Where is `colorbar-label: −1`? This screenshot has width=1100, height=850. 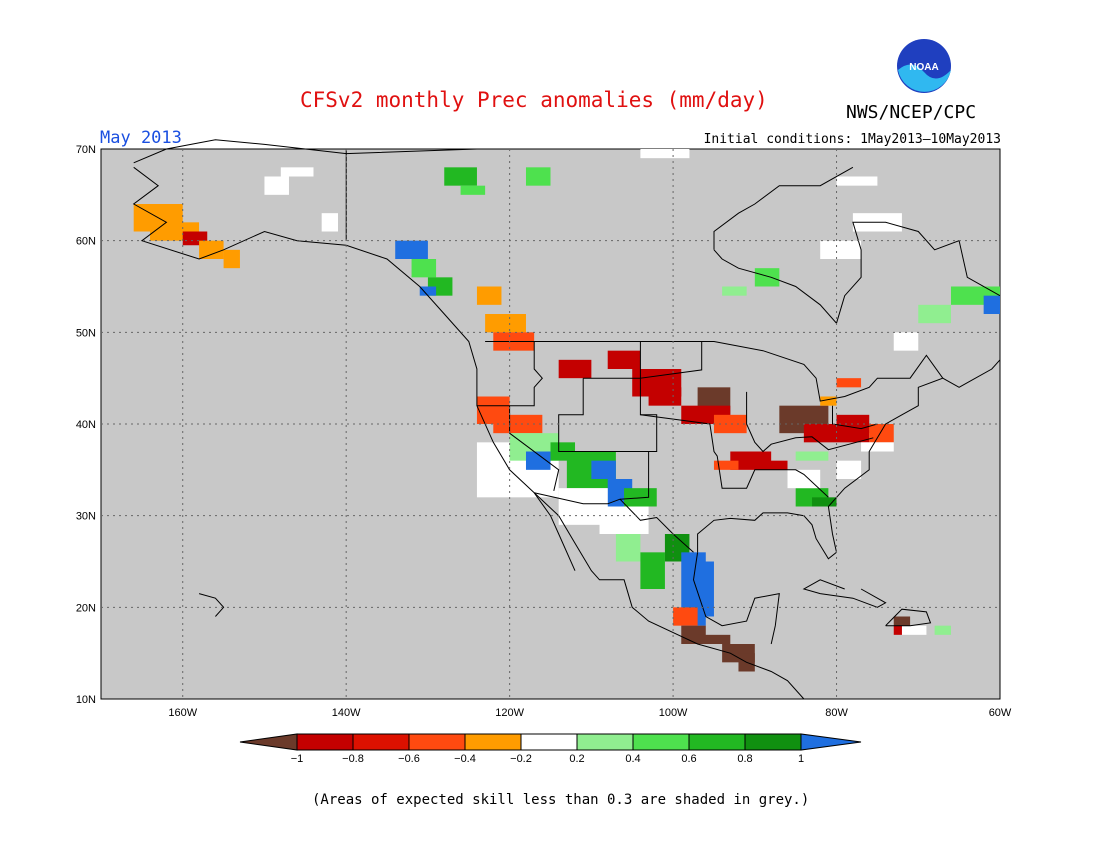 colorbar-label: −1 is located at coordinates (297, 759).